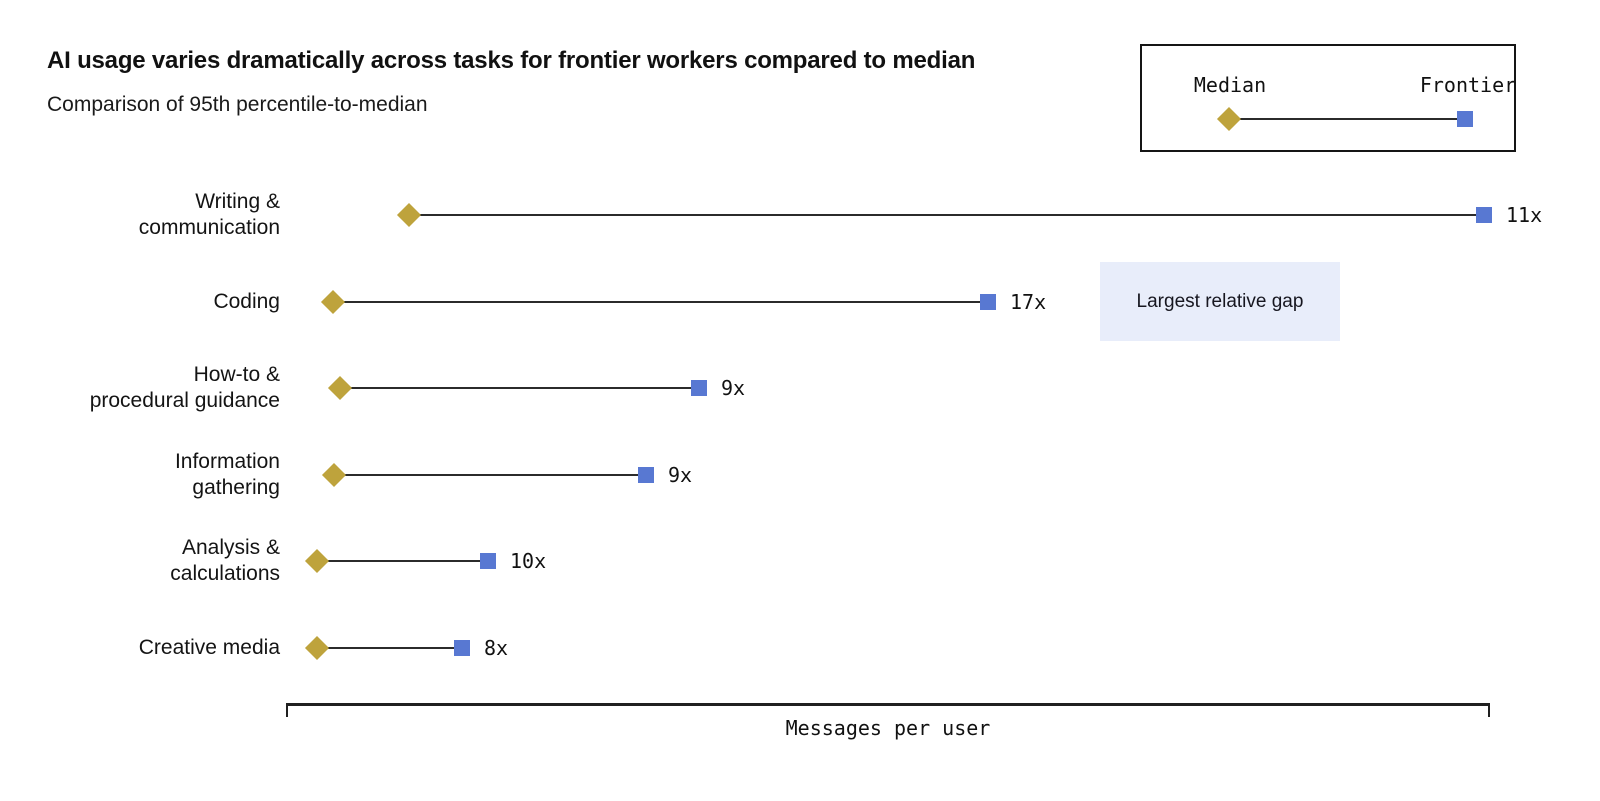 This screenshot has height=801, width=1600. I want to click on category-label-line: procedural guidance, so click(184, 400).